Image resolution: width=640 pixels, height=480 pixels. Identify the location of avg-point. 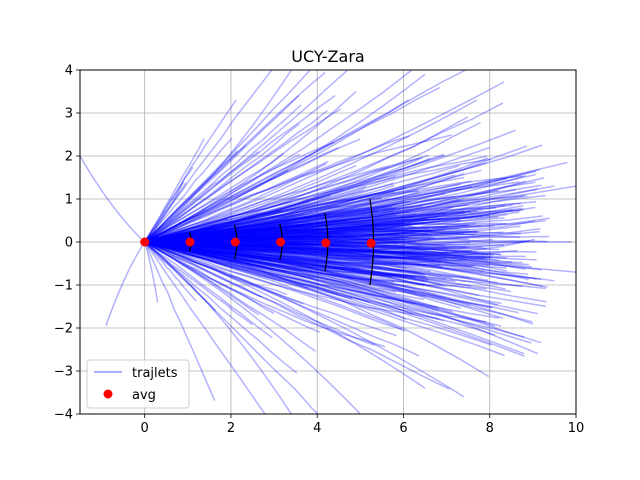
(145, 242).